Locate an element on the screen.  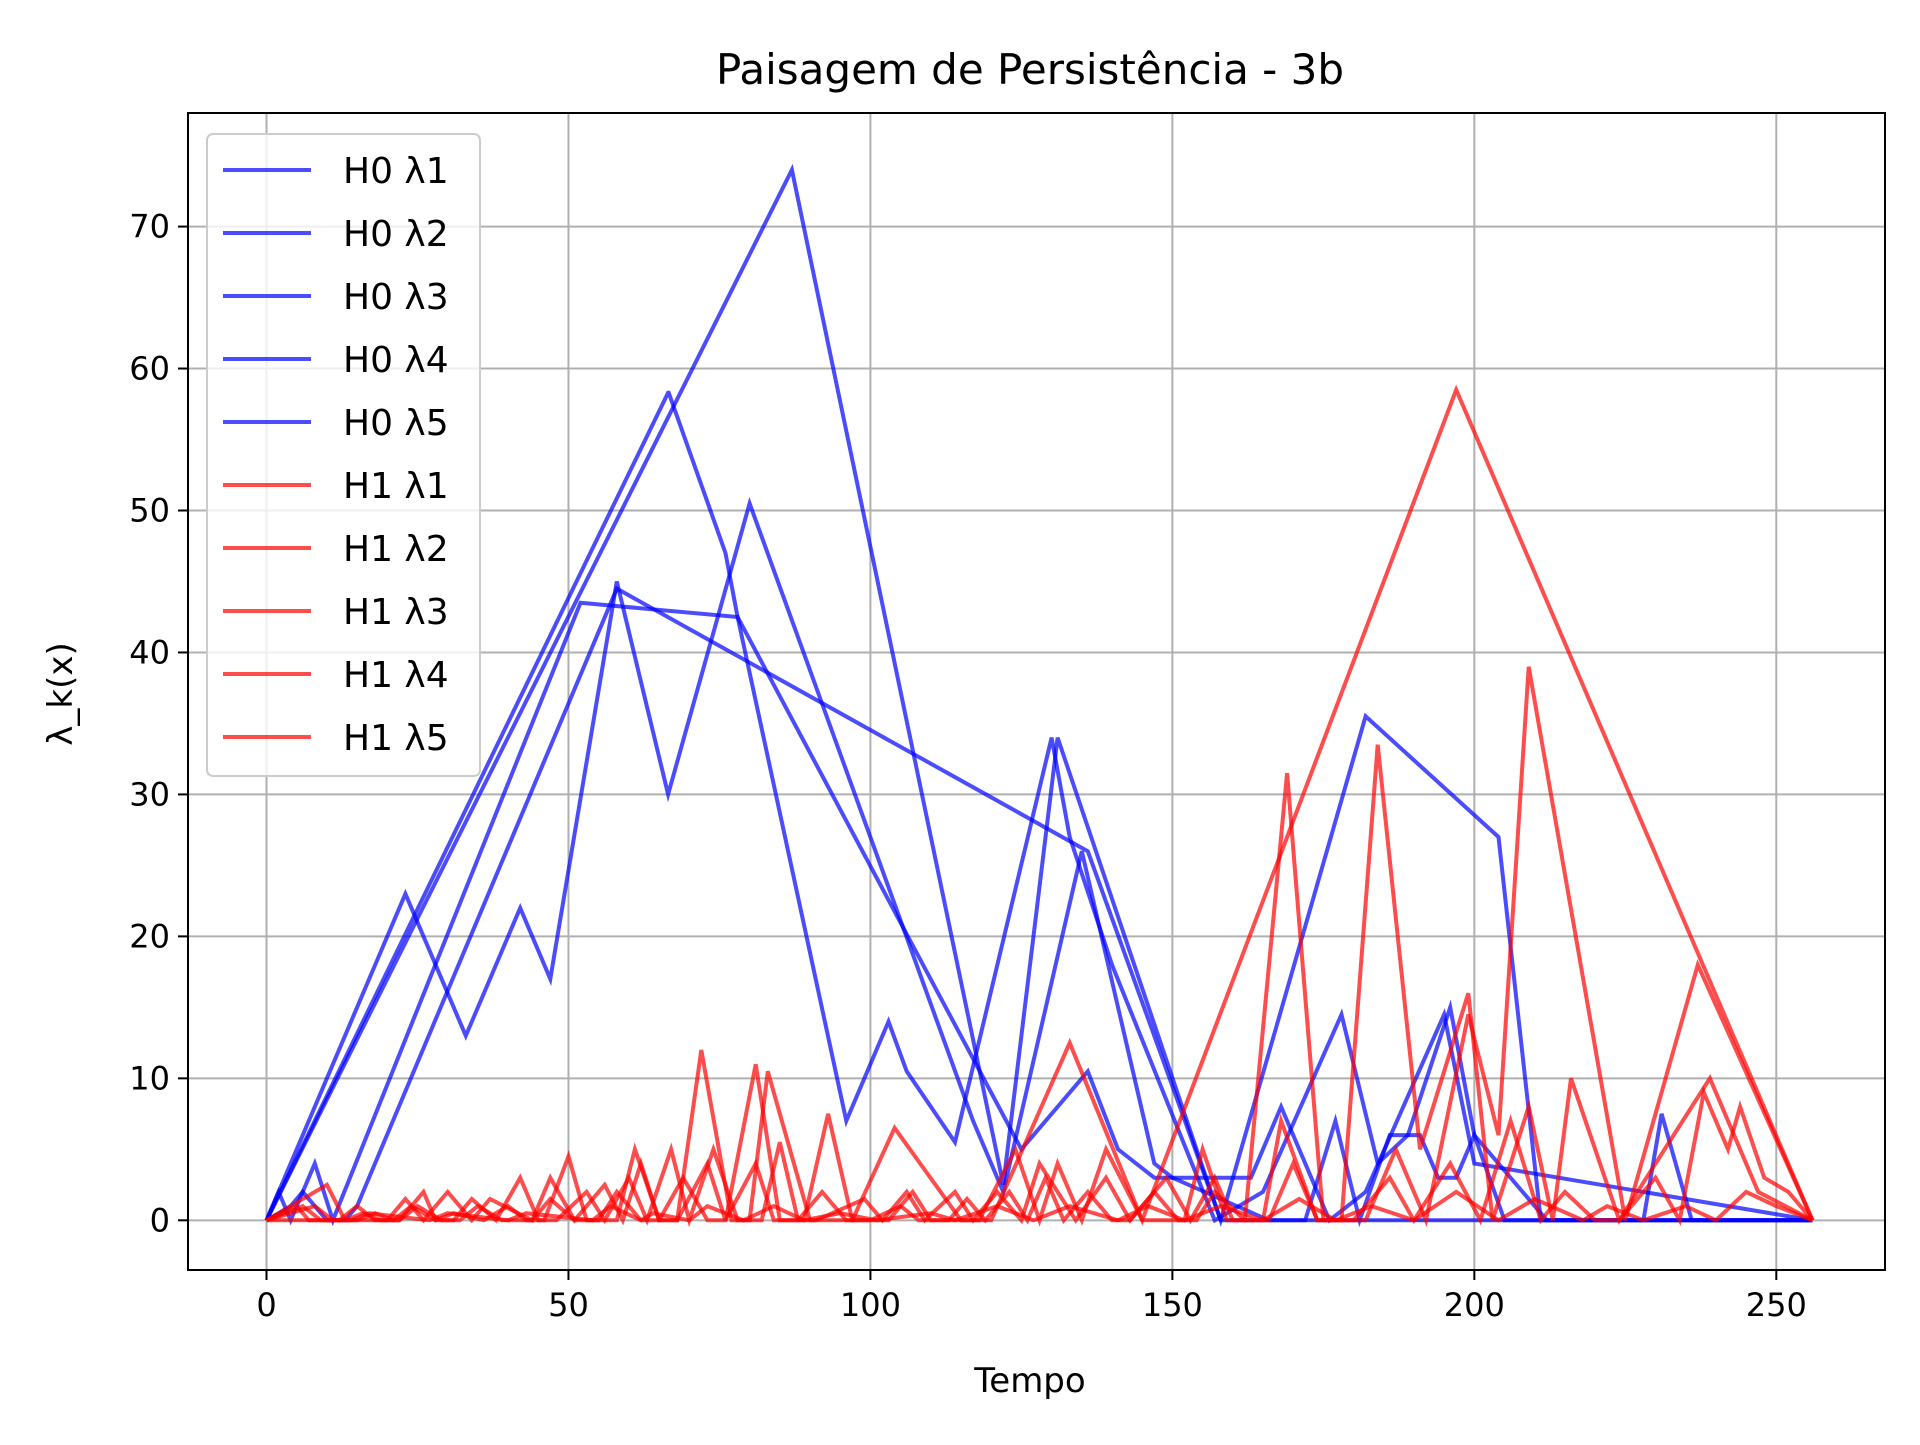
y-tick-label: 60 is located at coordinates (149, 369).